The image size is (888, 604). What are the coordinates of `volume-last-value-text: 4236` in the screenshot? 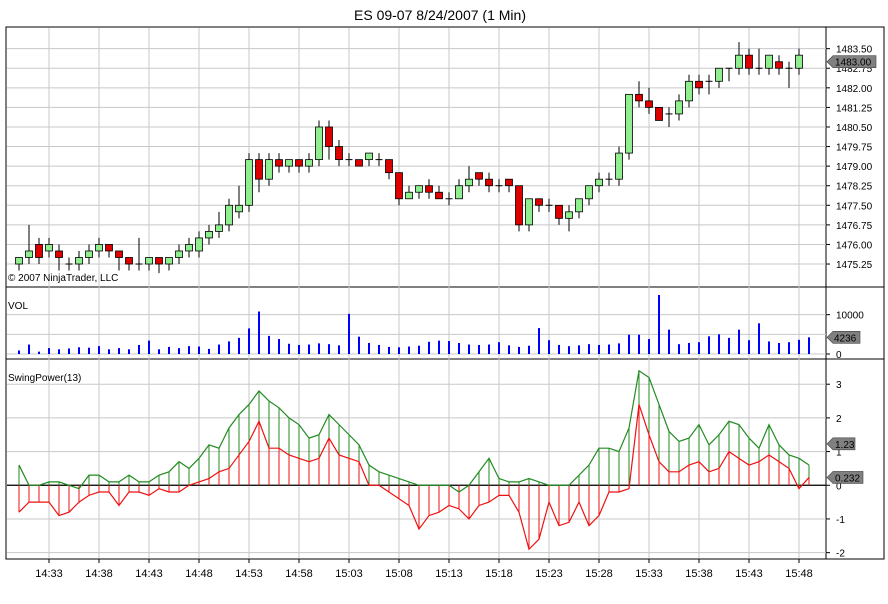 It's located at (845, 338).